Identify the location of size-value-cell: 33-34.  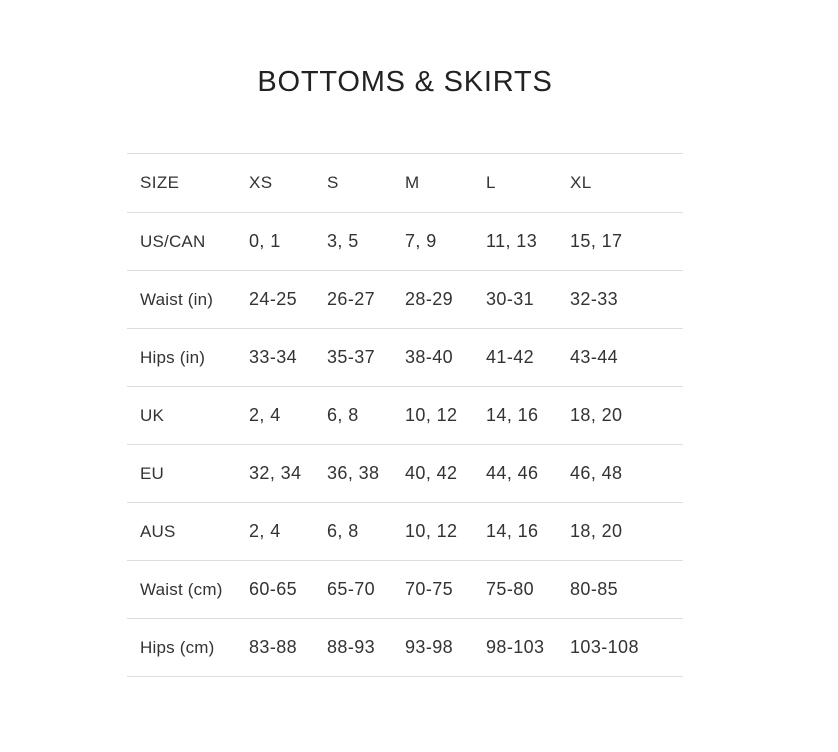
(273, 357).